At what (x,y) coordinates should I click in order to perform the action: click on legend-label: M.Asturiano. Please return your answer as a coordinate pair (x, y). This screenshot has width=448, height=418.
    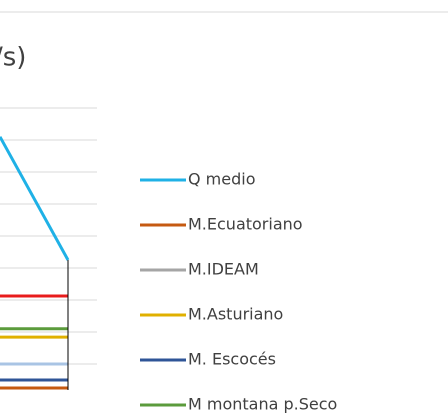
    Looking at the image, I should click on (235, 314).